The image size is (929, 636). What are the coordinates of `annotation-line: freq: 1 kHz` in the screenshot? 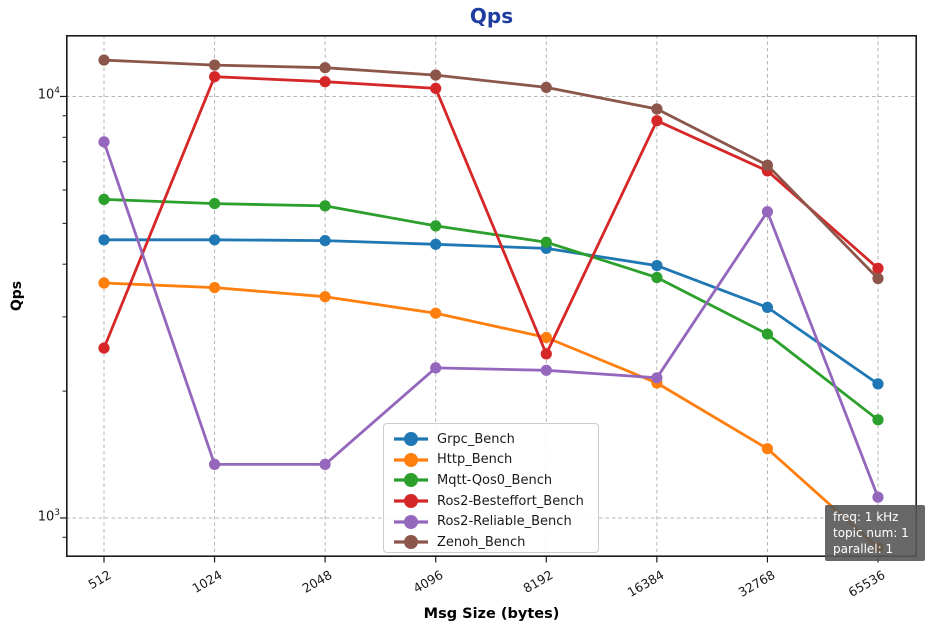 It's located at (866, 517).